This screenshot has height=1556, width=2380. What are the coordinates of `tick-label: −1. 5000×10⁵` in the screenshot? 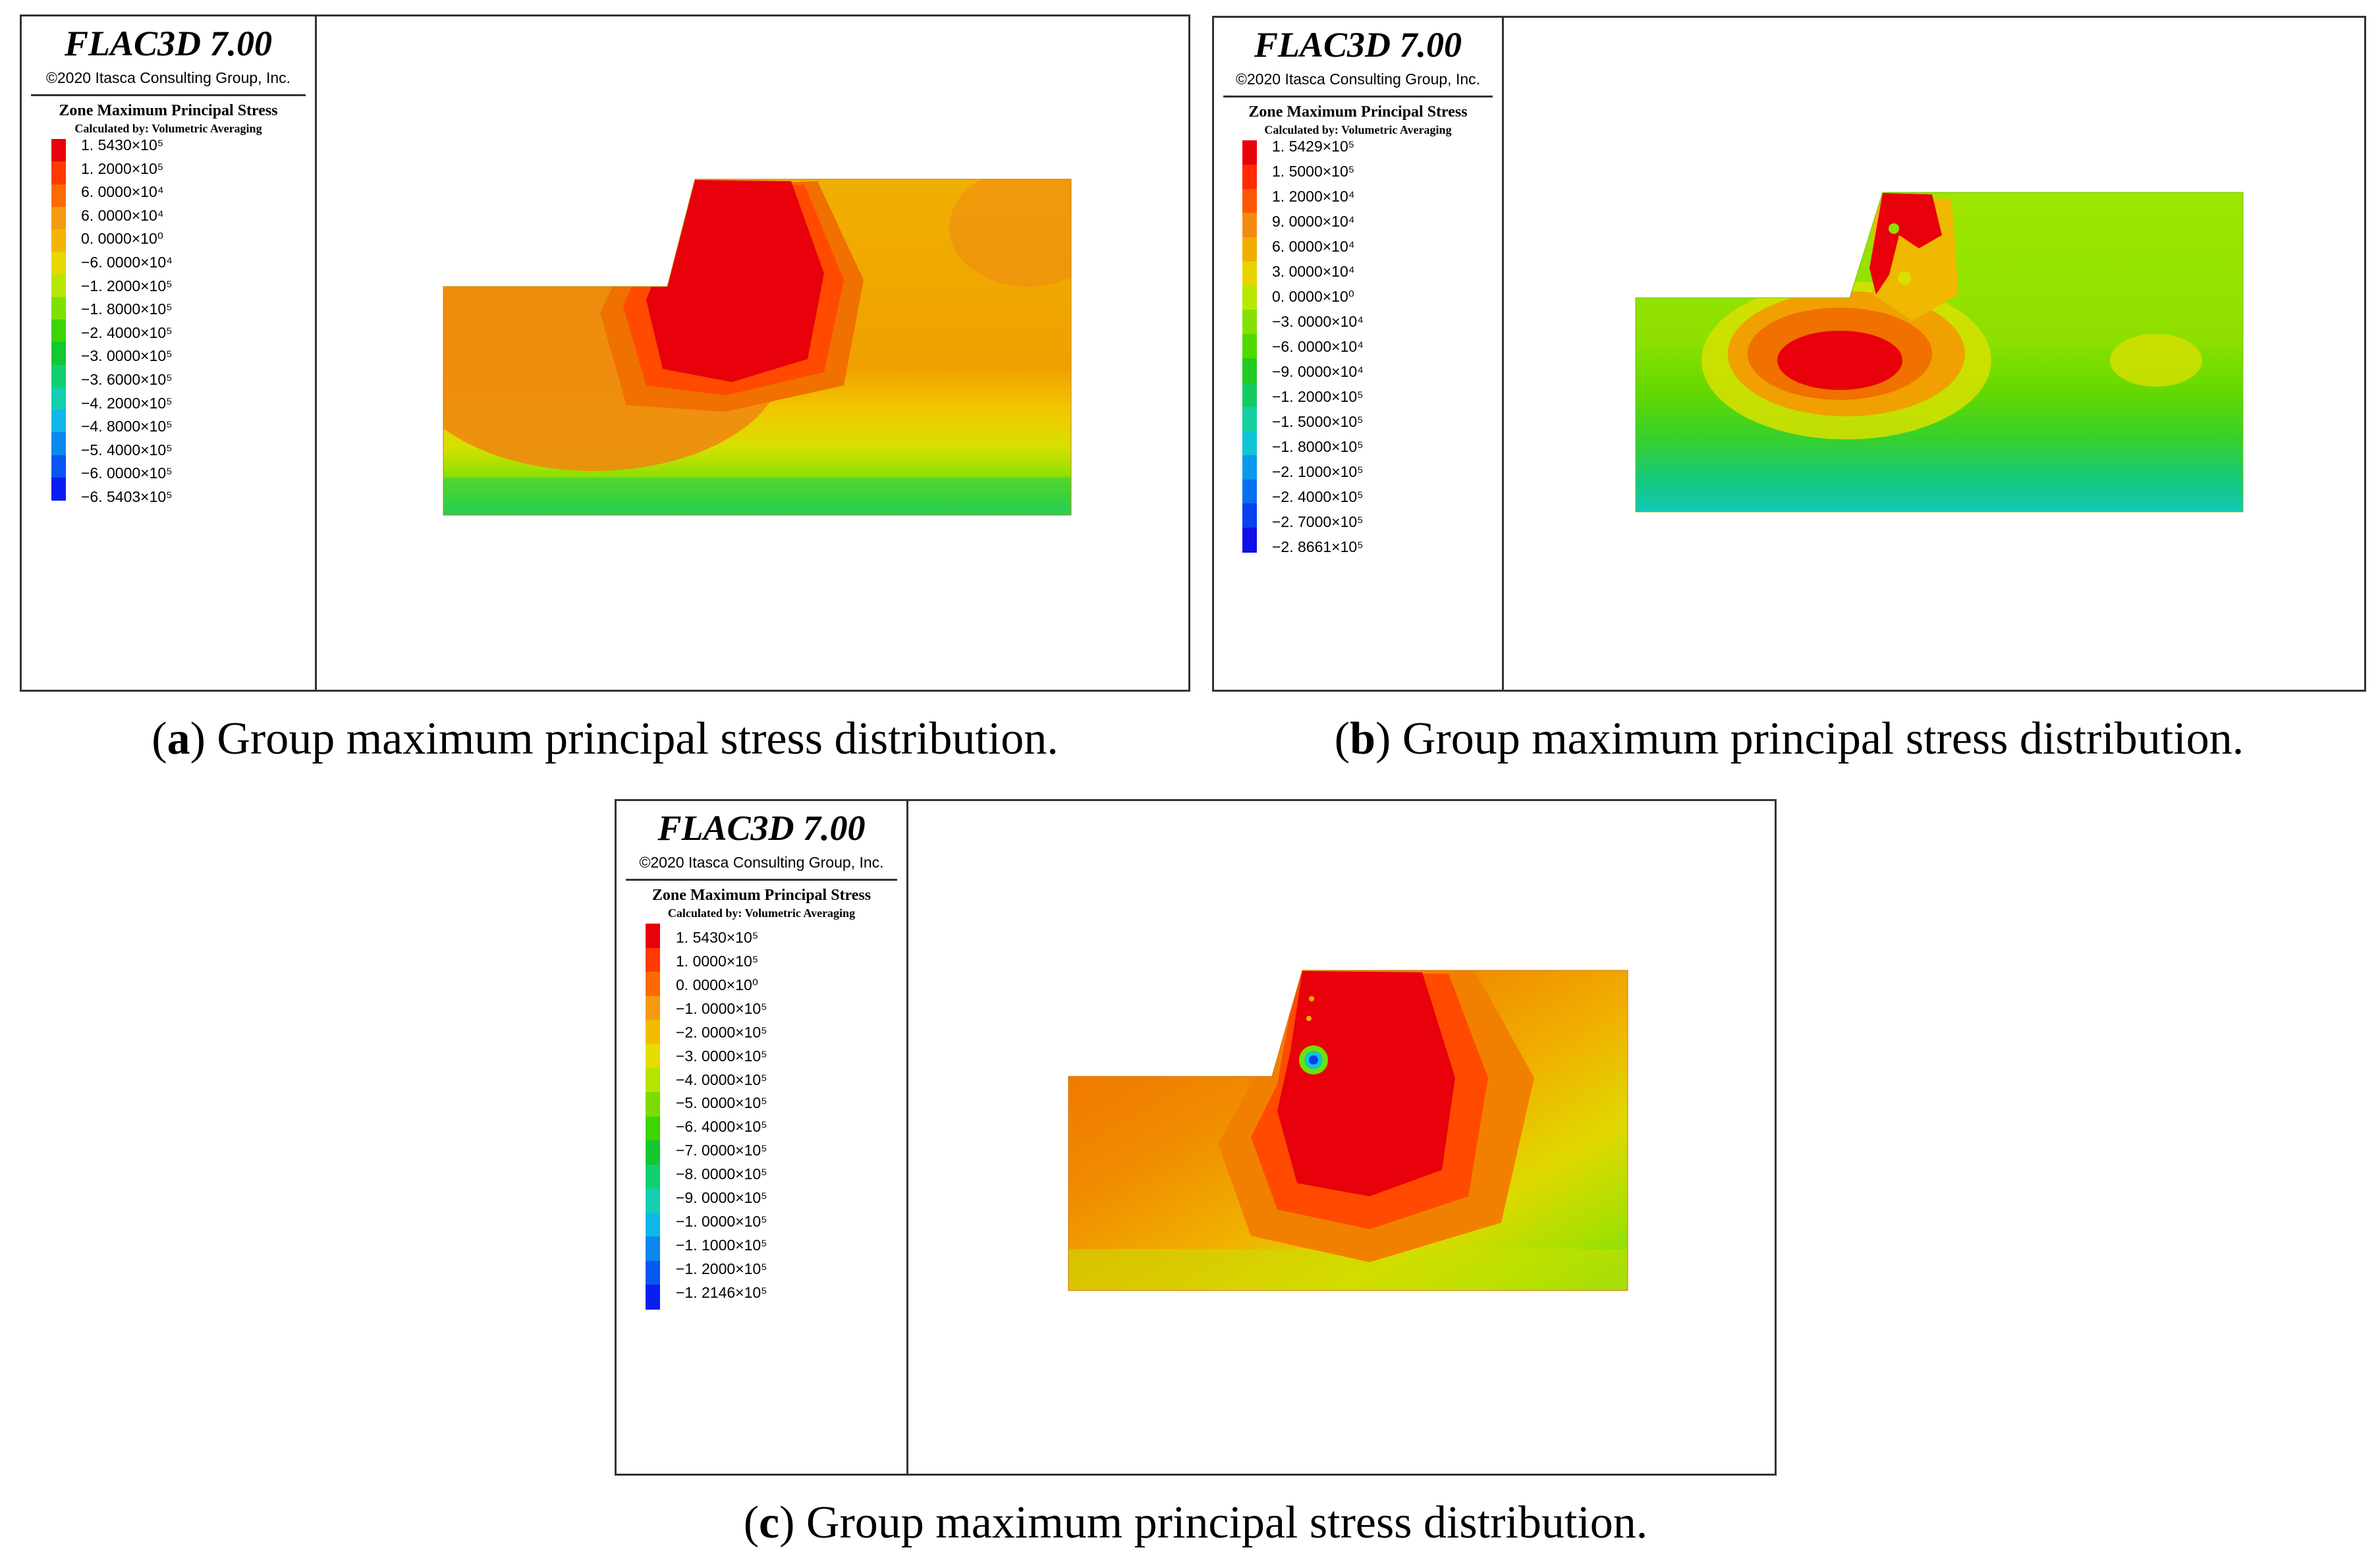 It's located at (1318, 421).